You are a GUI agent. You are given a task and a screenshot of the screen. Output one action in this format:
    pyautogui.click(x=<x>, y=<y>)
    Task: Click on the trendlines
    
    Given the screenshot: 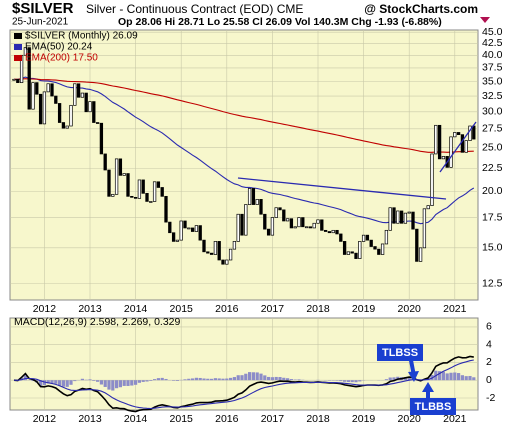 What is the action you would take?
    pyautogui.click(x=357, y=160)
    